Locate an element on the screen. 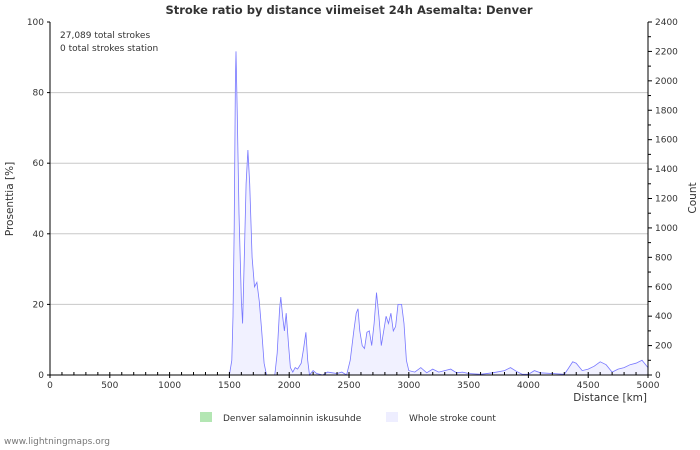  x-tick-label: 4500 is located at coordinates (588, 386).